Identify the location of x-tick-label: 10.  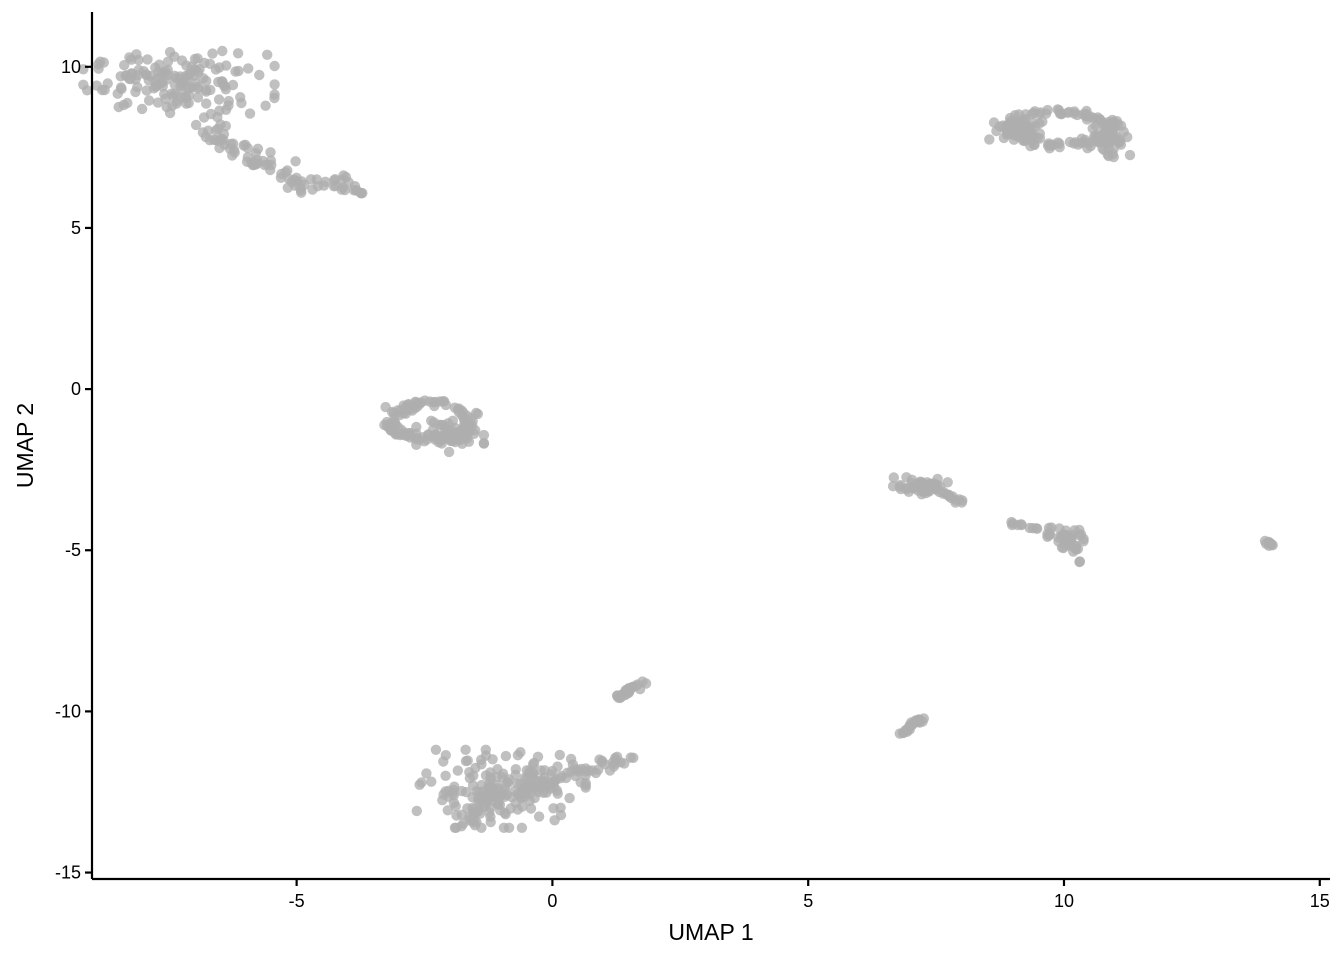
(1064, 901).